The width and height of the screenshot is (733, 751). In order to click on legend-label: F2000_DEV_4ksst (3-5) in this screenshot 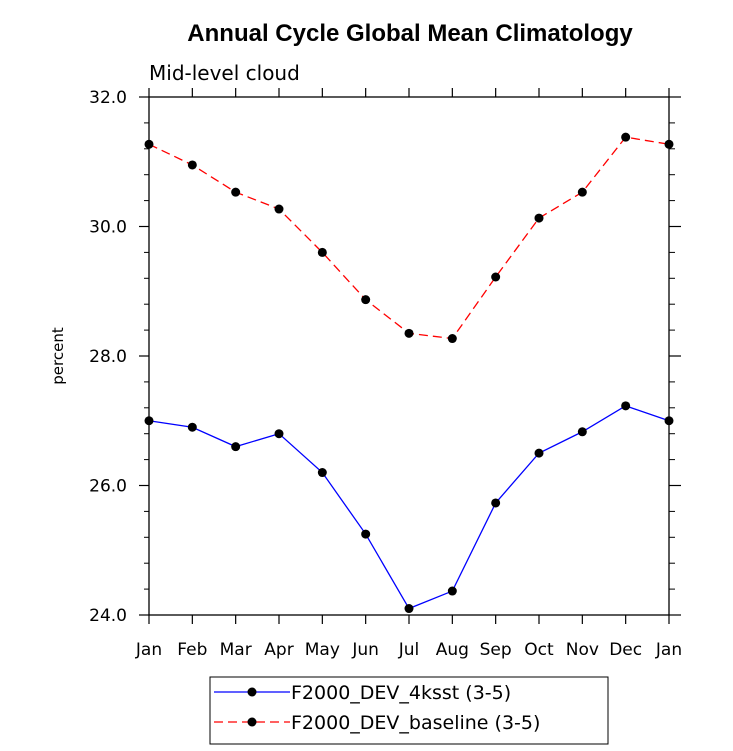, I will do `click(401, 693)`.